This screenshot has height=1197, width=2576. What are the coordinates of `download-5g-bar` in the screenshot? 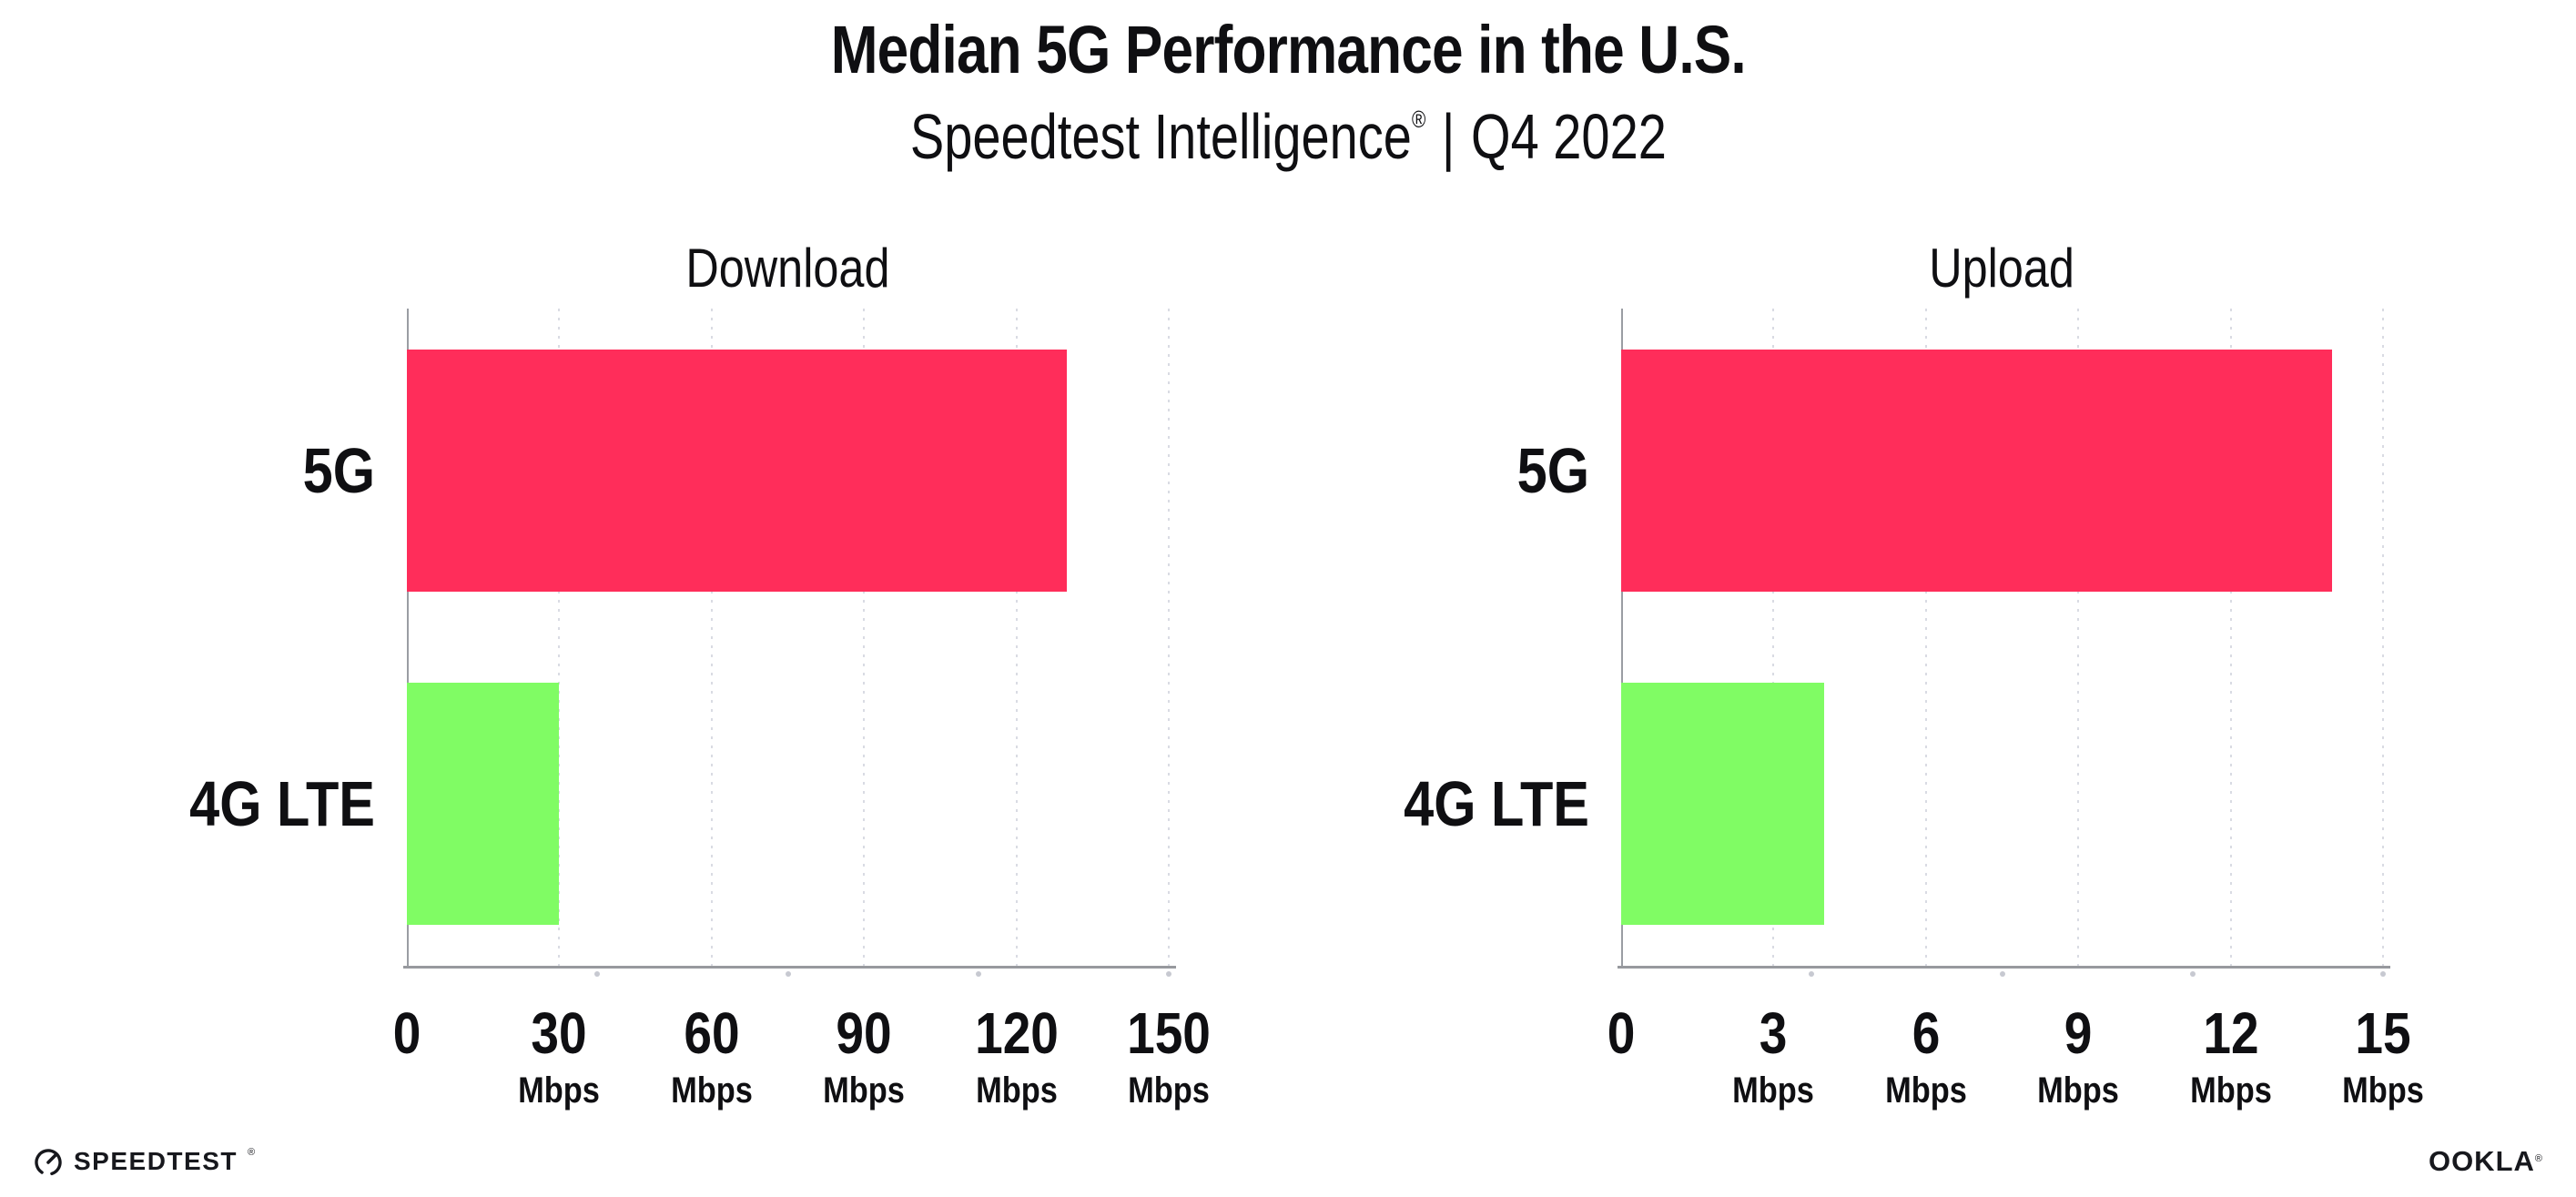 It's located at (737, 471).